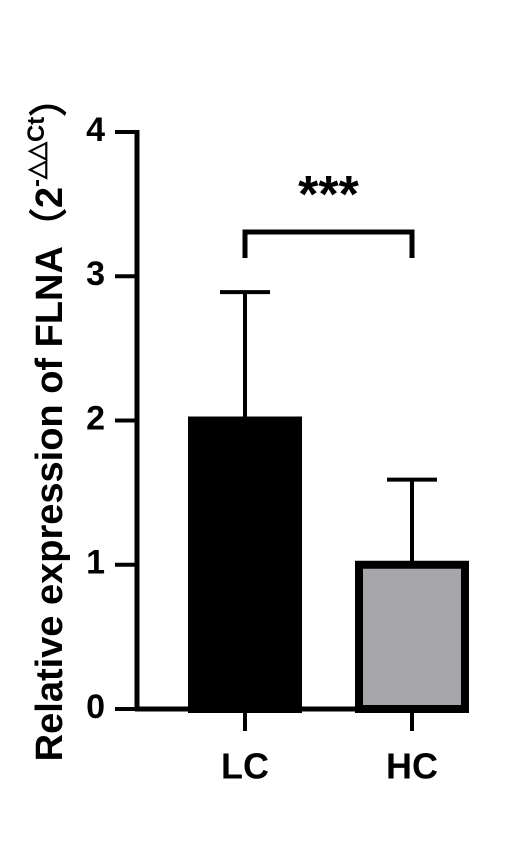 The height and width of the screenshot is (841, 526). Describe the element at coordinates (95, 274) in the screenshot. I see `y-tick-label: 3` at that location.